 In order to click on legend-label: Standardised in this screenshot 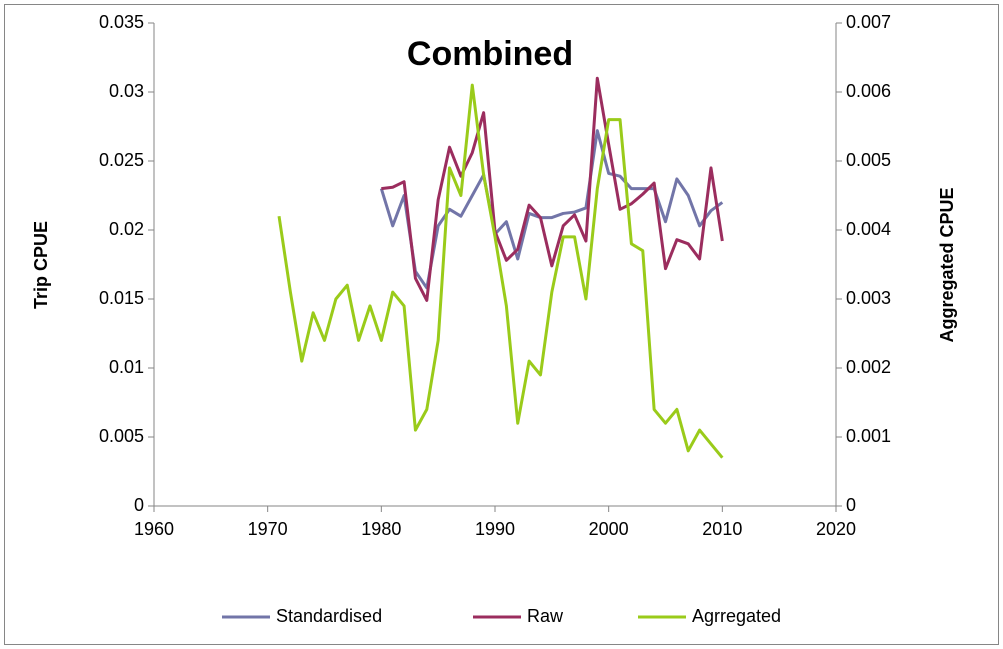, I will do `click(329, 616)`.